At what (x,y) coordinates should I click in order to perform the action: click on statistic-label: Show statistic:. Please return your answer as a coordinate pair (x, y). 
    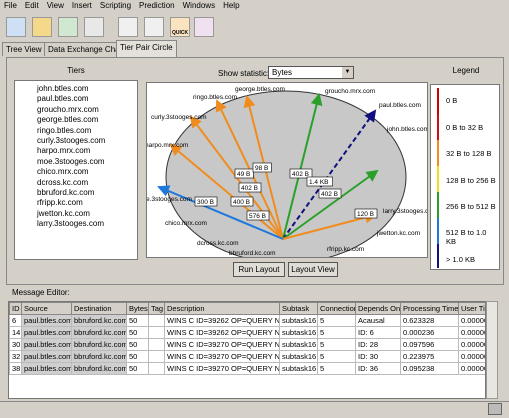
    Looking at the image, I should click on (244, 73).